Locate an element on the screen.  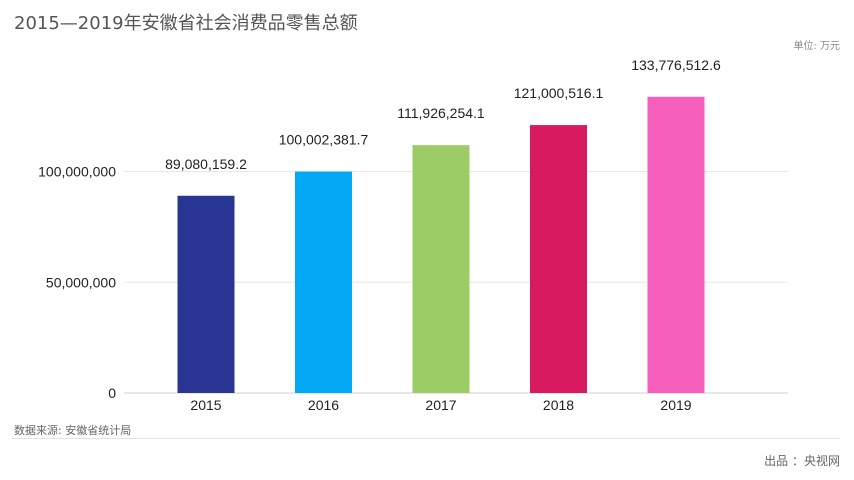
data-source: 数据来源: 安徽省统计局 is located at coordinates (73, 430).